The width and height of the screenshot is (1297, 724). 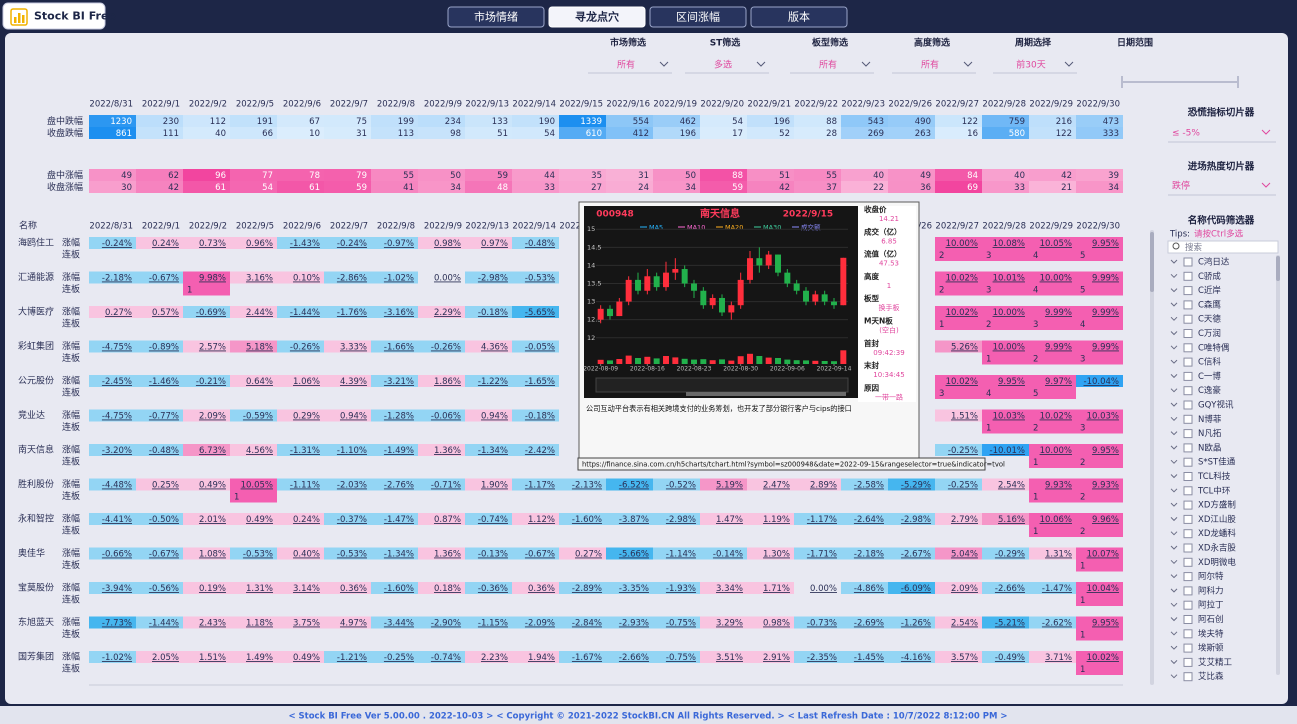 What do you see at coordinates (212, 348) in the screenshot?
I see `change-value: 2.57%` at bounding box center [212, 348].